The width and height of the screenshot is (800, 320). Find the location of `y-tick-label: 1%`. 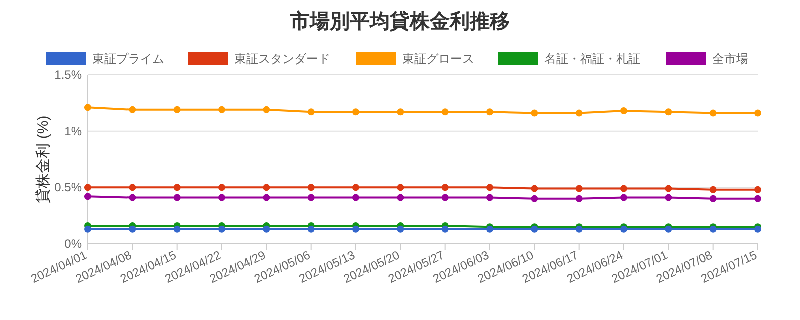

y-tick-label: 1% is located at coordinates (73, 131).